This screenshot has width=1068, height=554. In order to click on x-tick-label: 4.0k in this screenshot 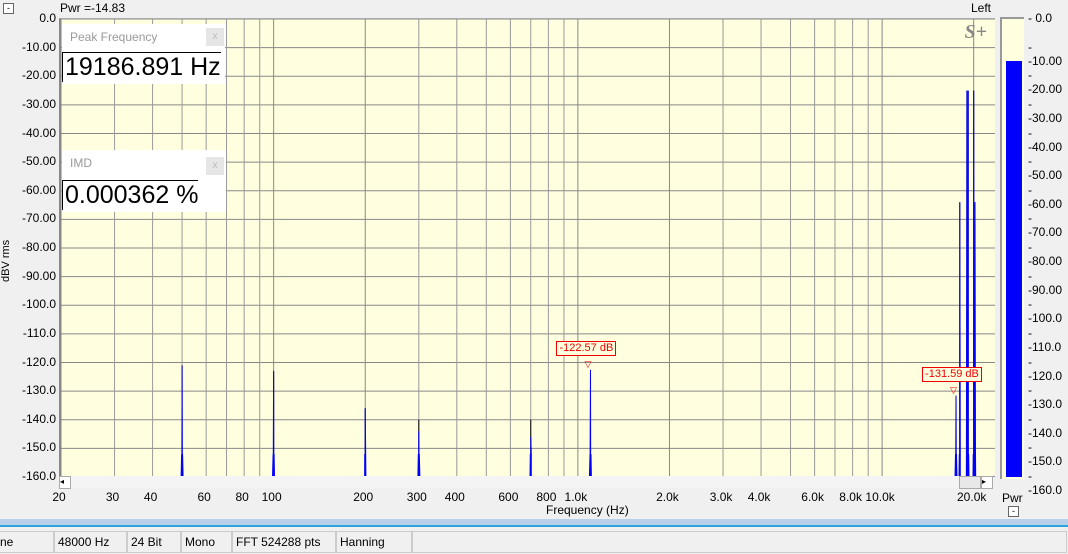, I will do `click(759, 497)`.